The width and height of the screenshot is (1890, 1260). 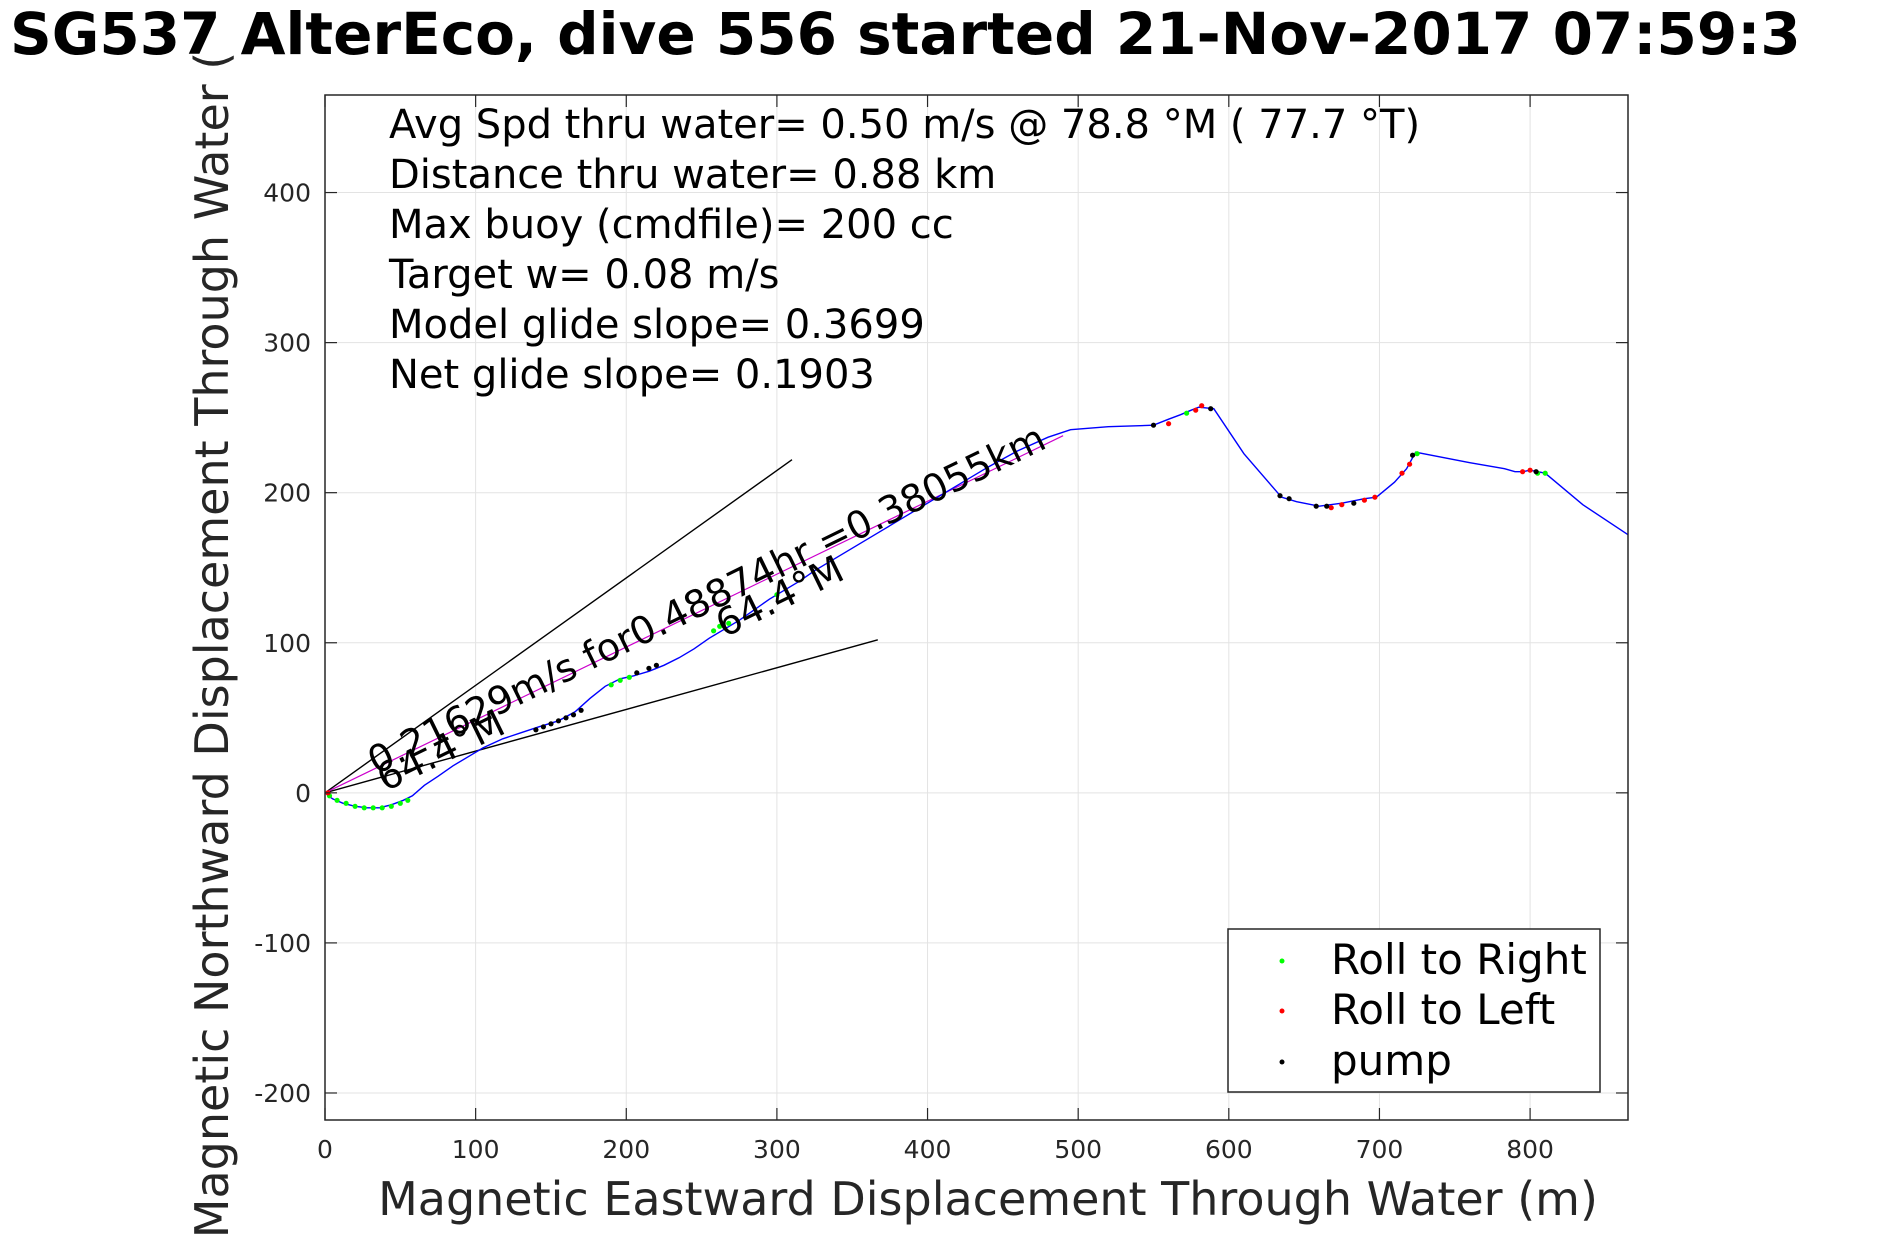 I want to click on stat-max-buoy: Max buoy (cmdfile)= 200 cc, so click(x=671, y=225).